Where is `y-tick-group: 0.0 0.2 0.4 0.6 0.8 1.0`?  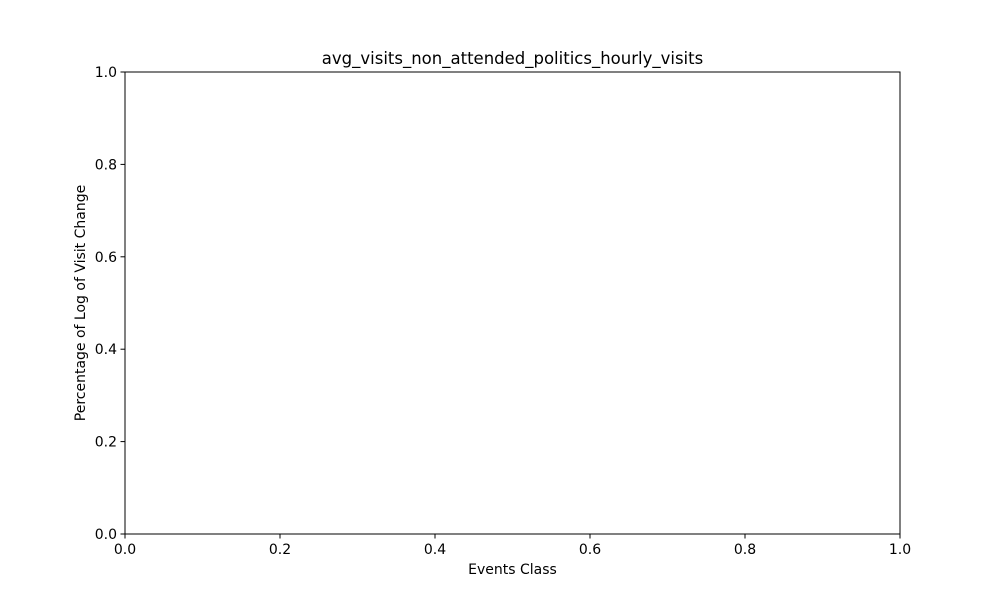 y-tick-group: 0.0 0.2 0.4 0.6 0.8 1.0 is located at coordinates (110, 304).